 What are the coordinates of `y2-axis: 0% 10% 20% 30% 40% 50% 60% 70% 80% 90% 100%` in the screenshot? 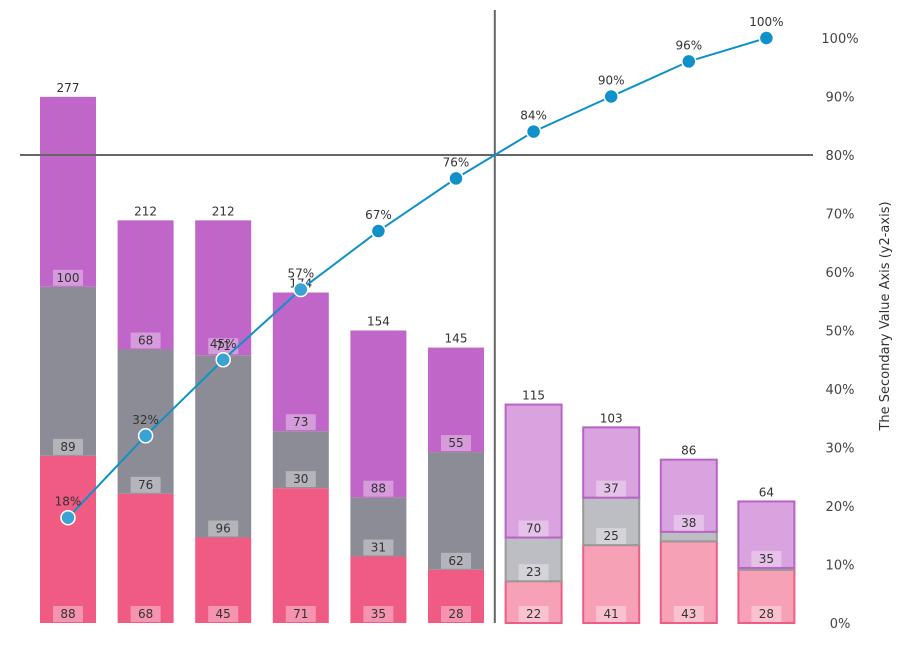 It's located at (839, 332).